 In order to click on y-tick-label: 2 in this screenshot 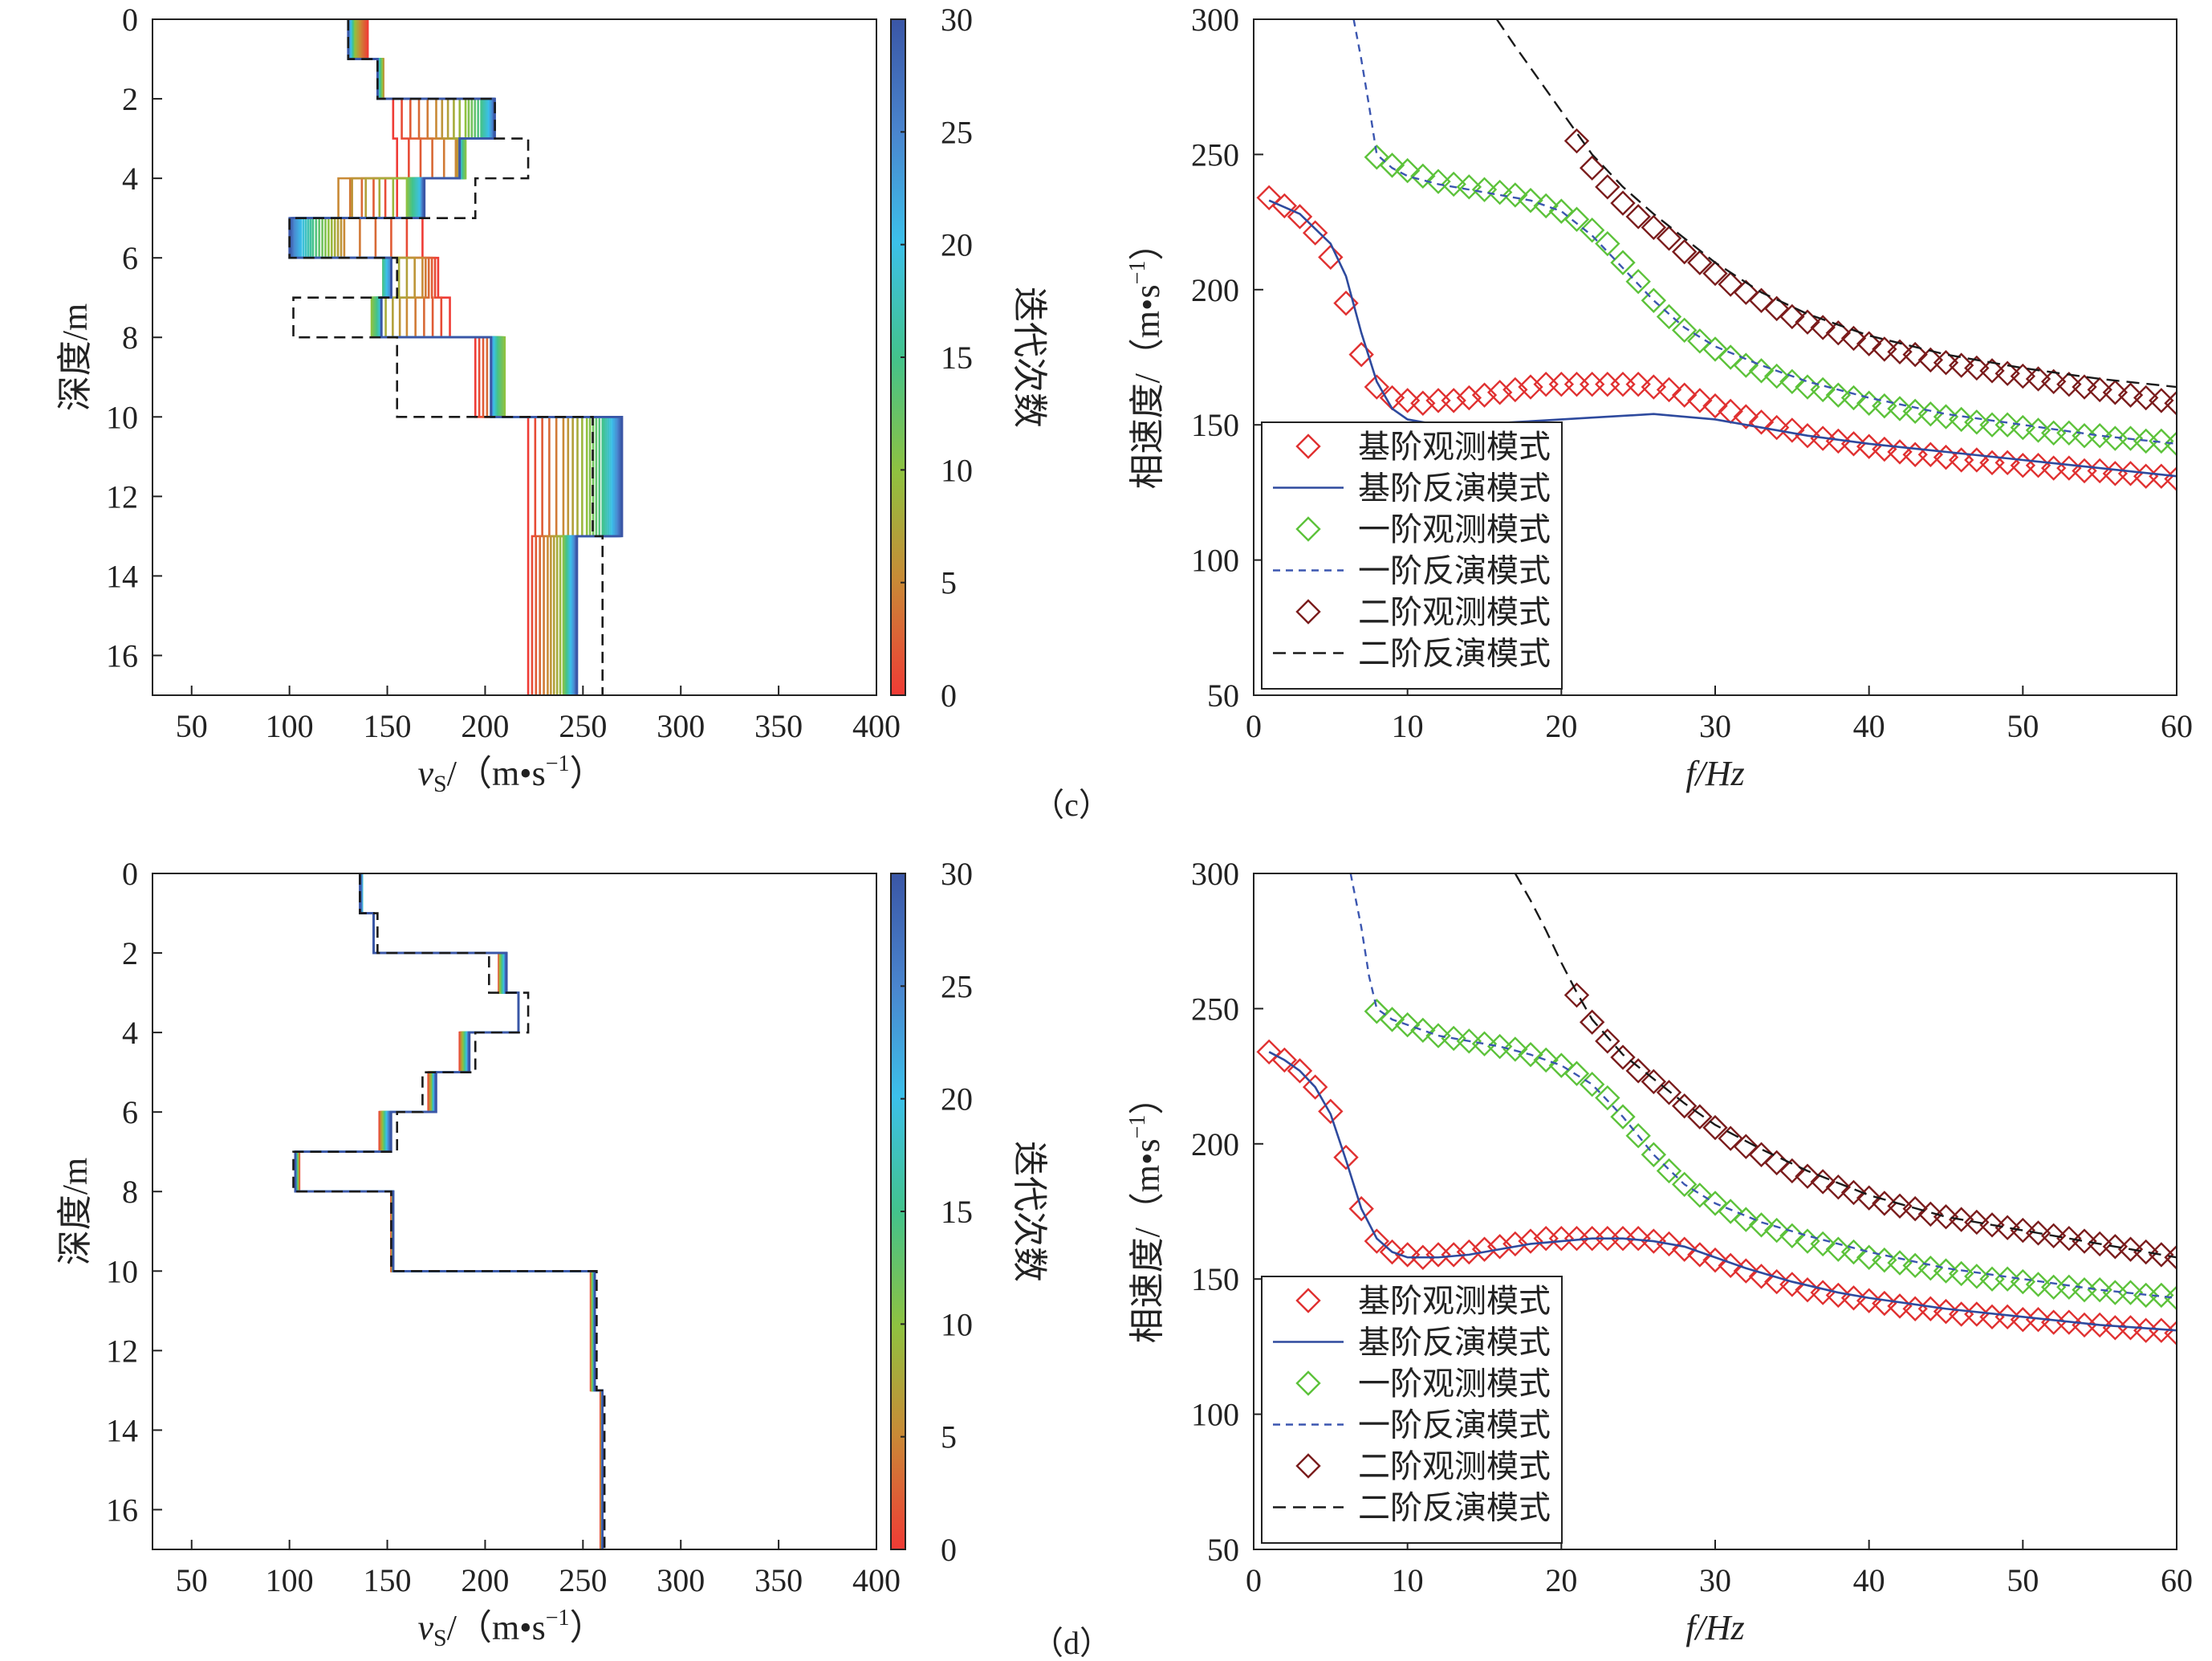, I will do `click(130, 99)`.